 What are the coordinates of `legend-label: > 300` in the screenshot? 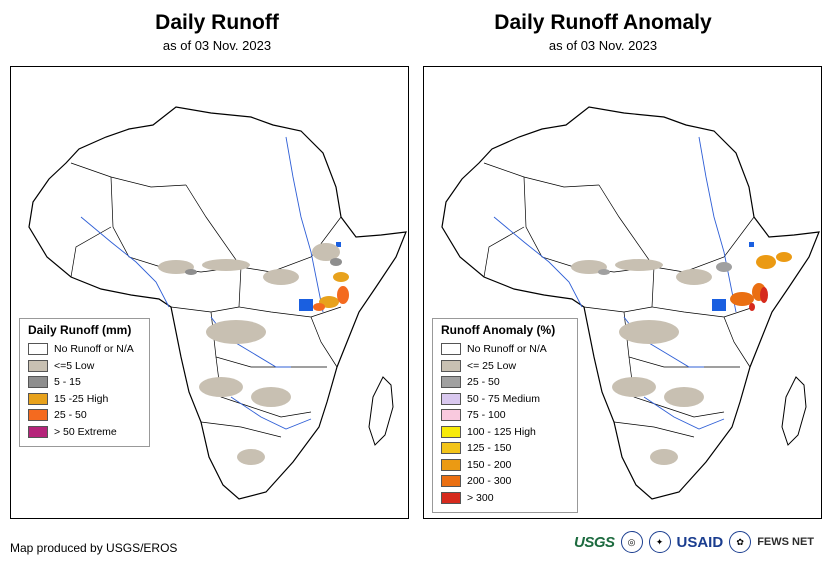 It's located at (480, 497).